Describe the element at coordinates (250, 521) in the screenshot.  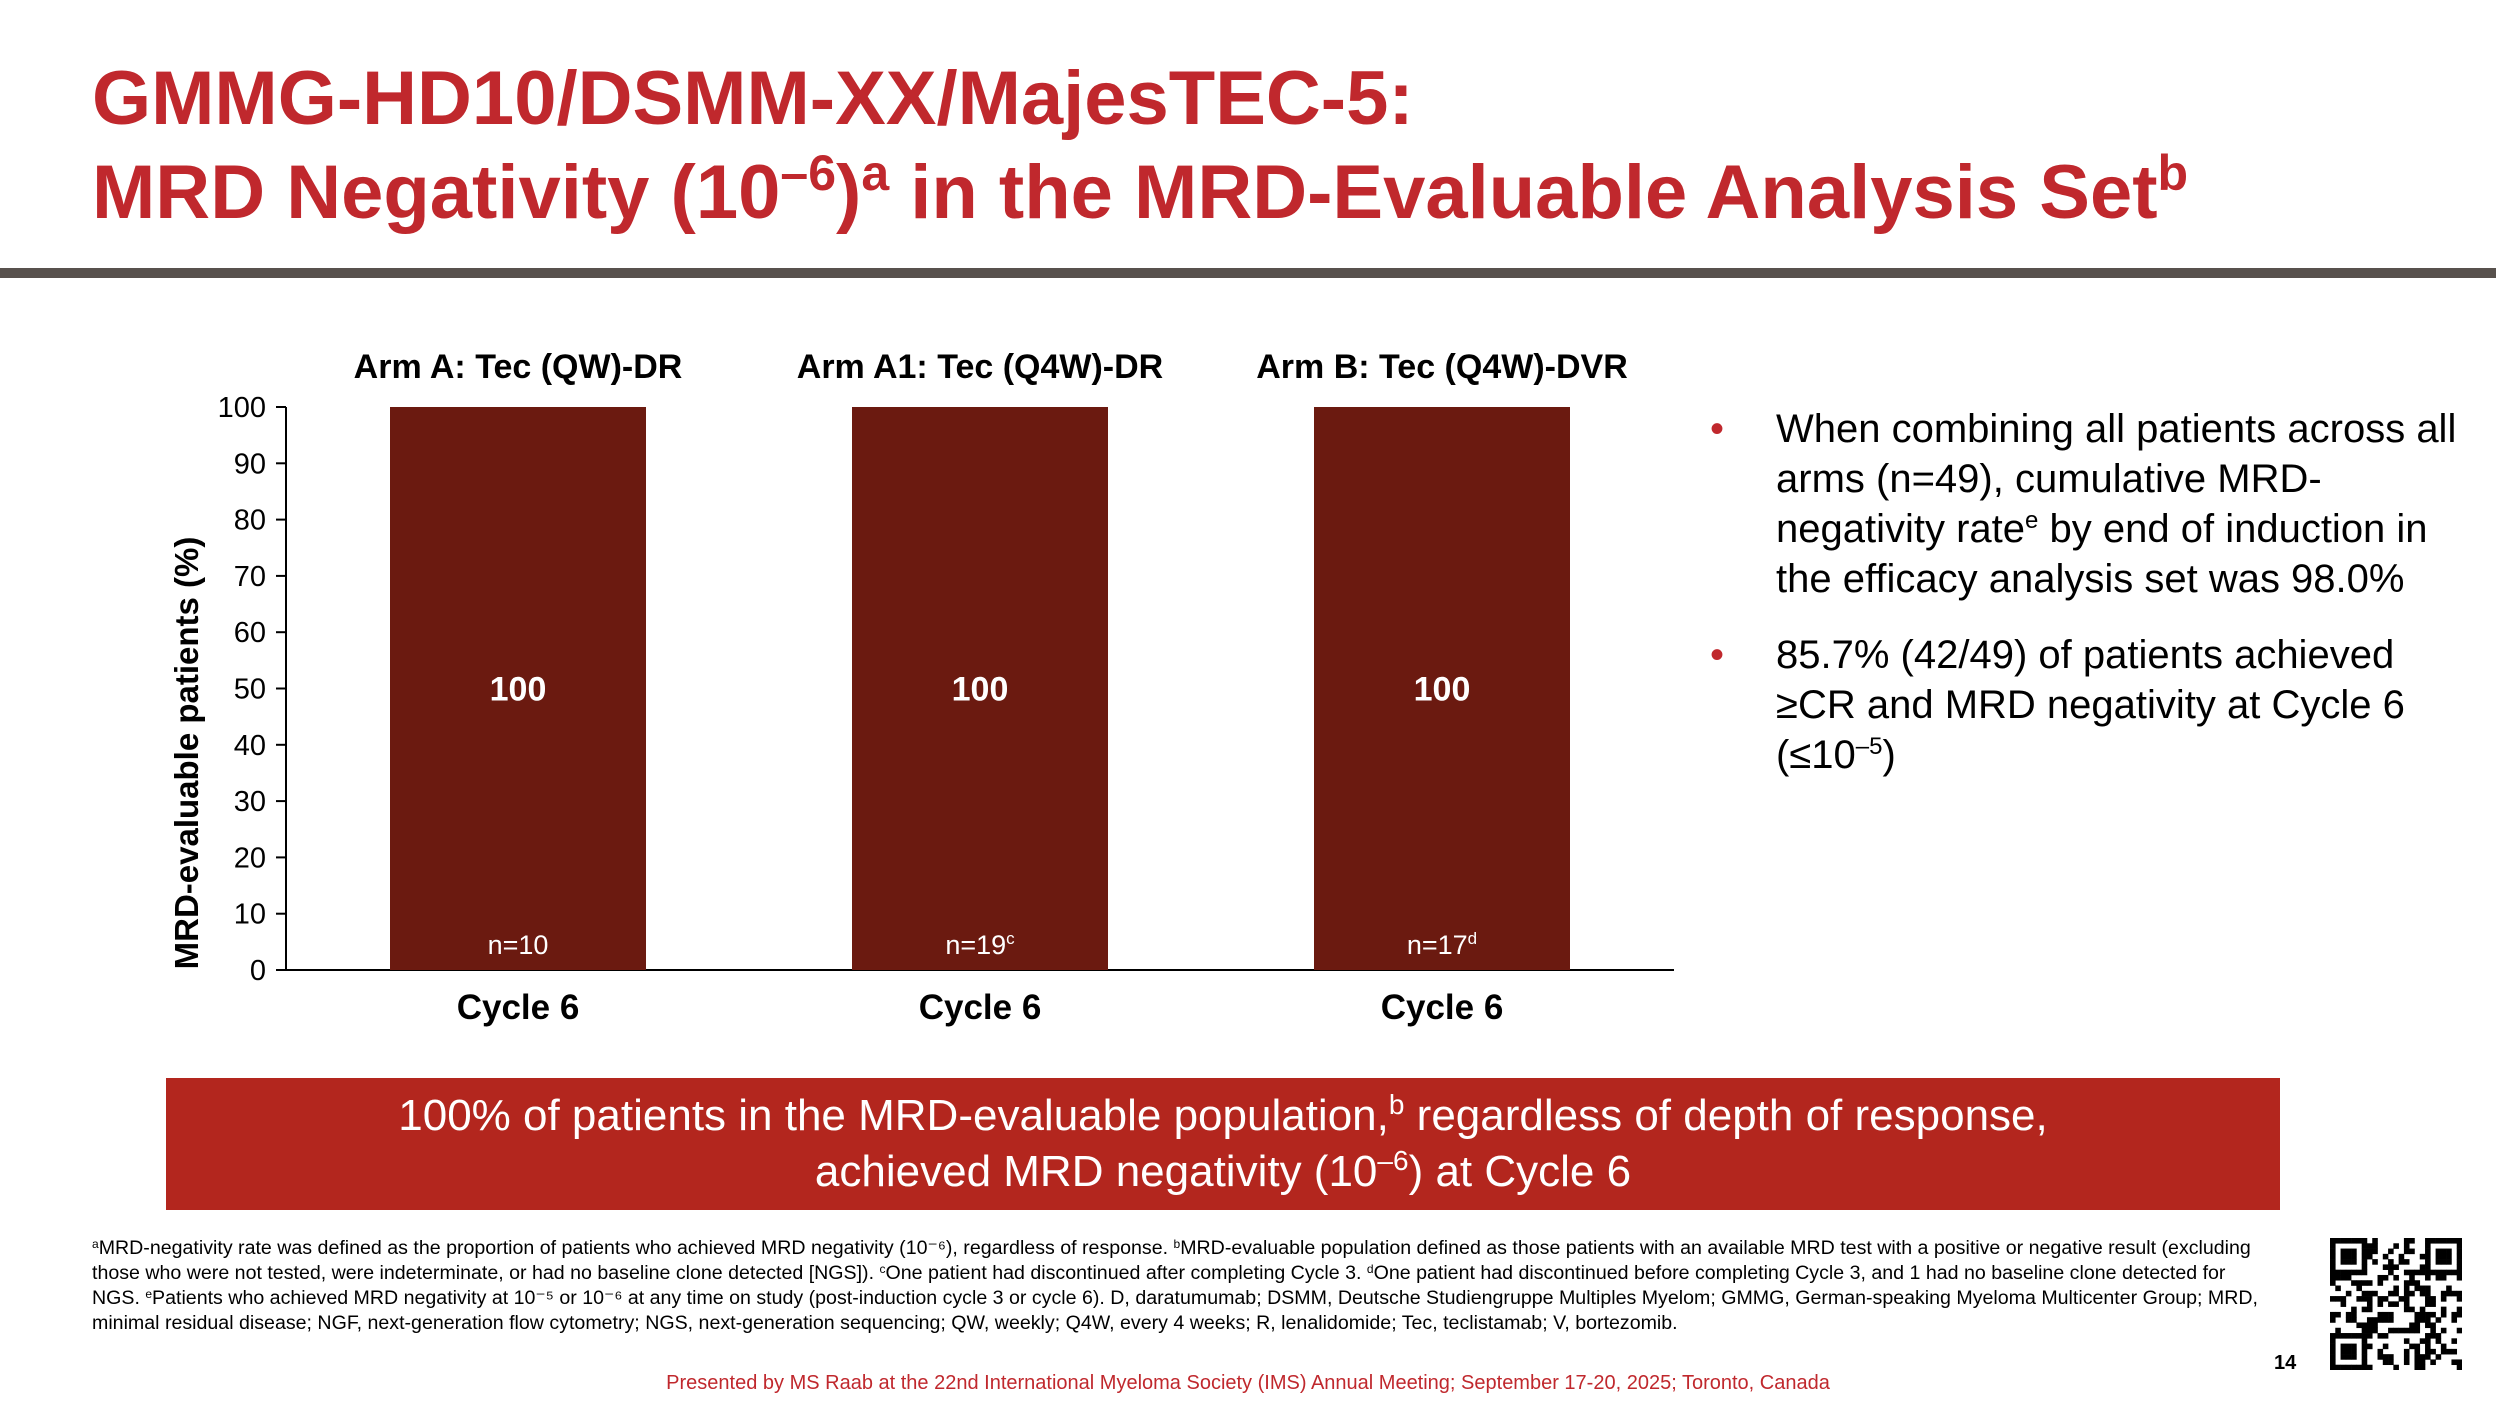
I see `y-tick-label: 80` at that location.